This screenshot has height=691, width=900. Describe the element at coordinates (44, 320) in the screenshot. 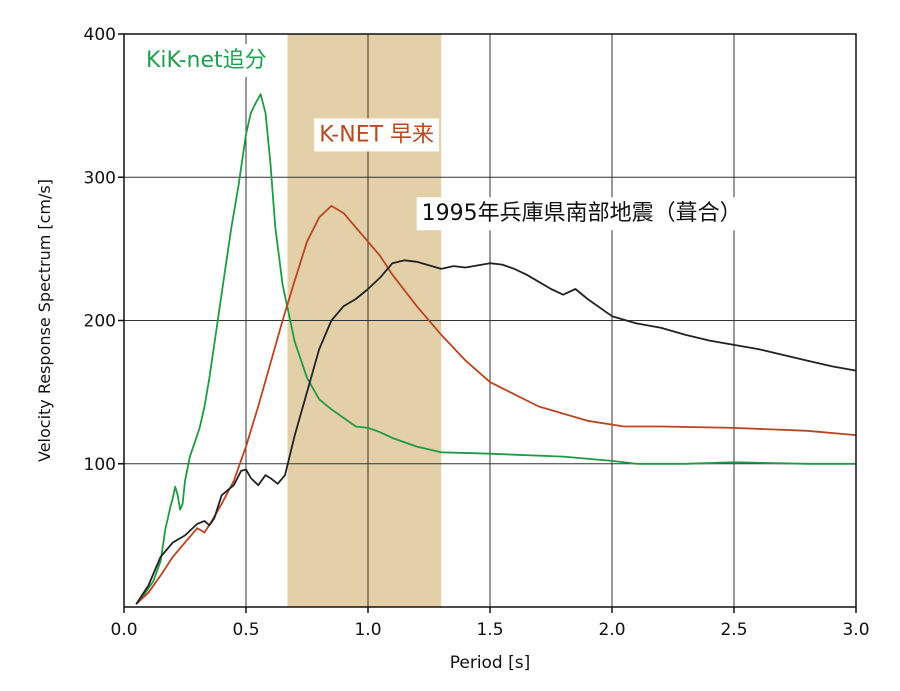

I see `y-axis-label: Velocity Response Spectrum [cm/s]` at that location.